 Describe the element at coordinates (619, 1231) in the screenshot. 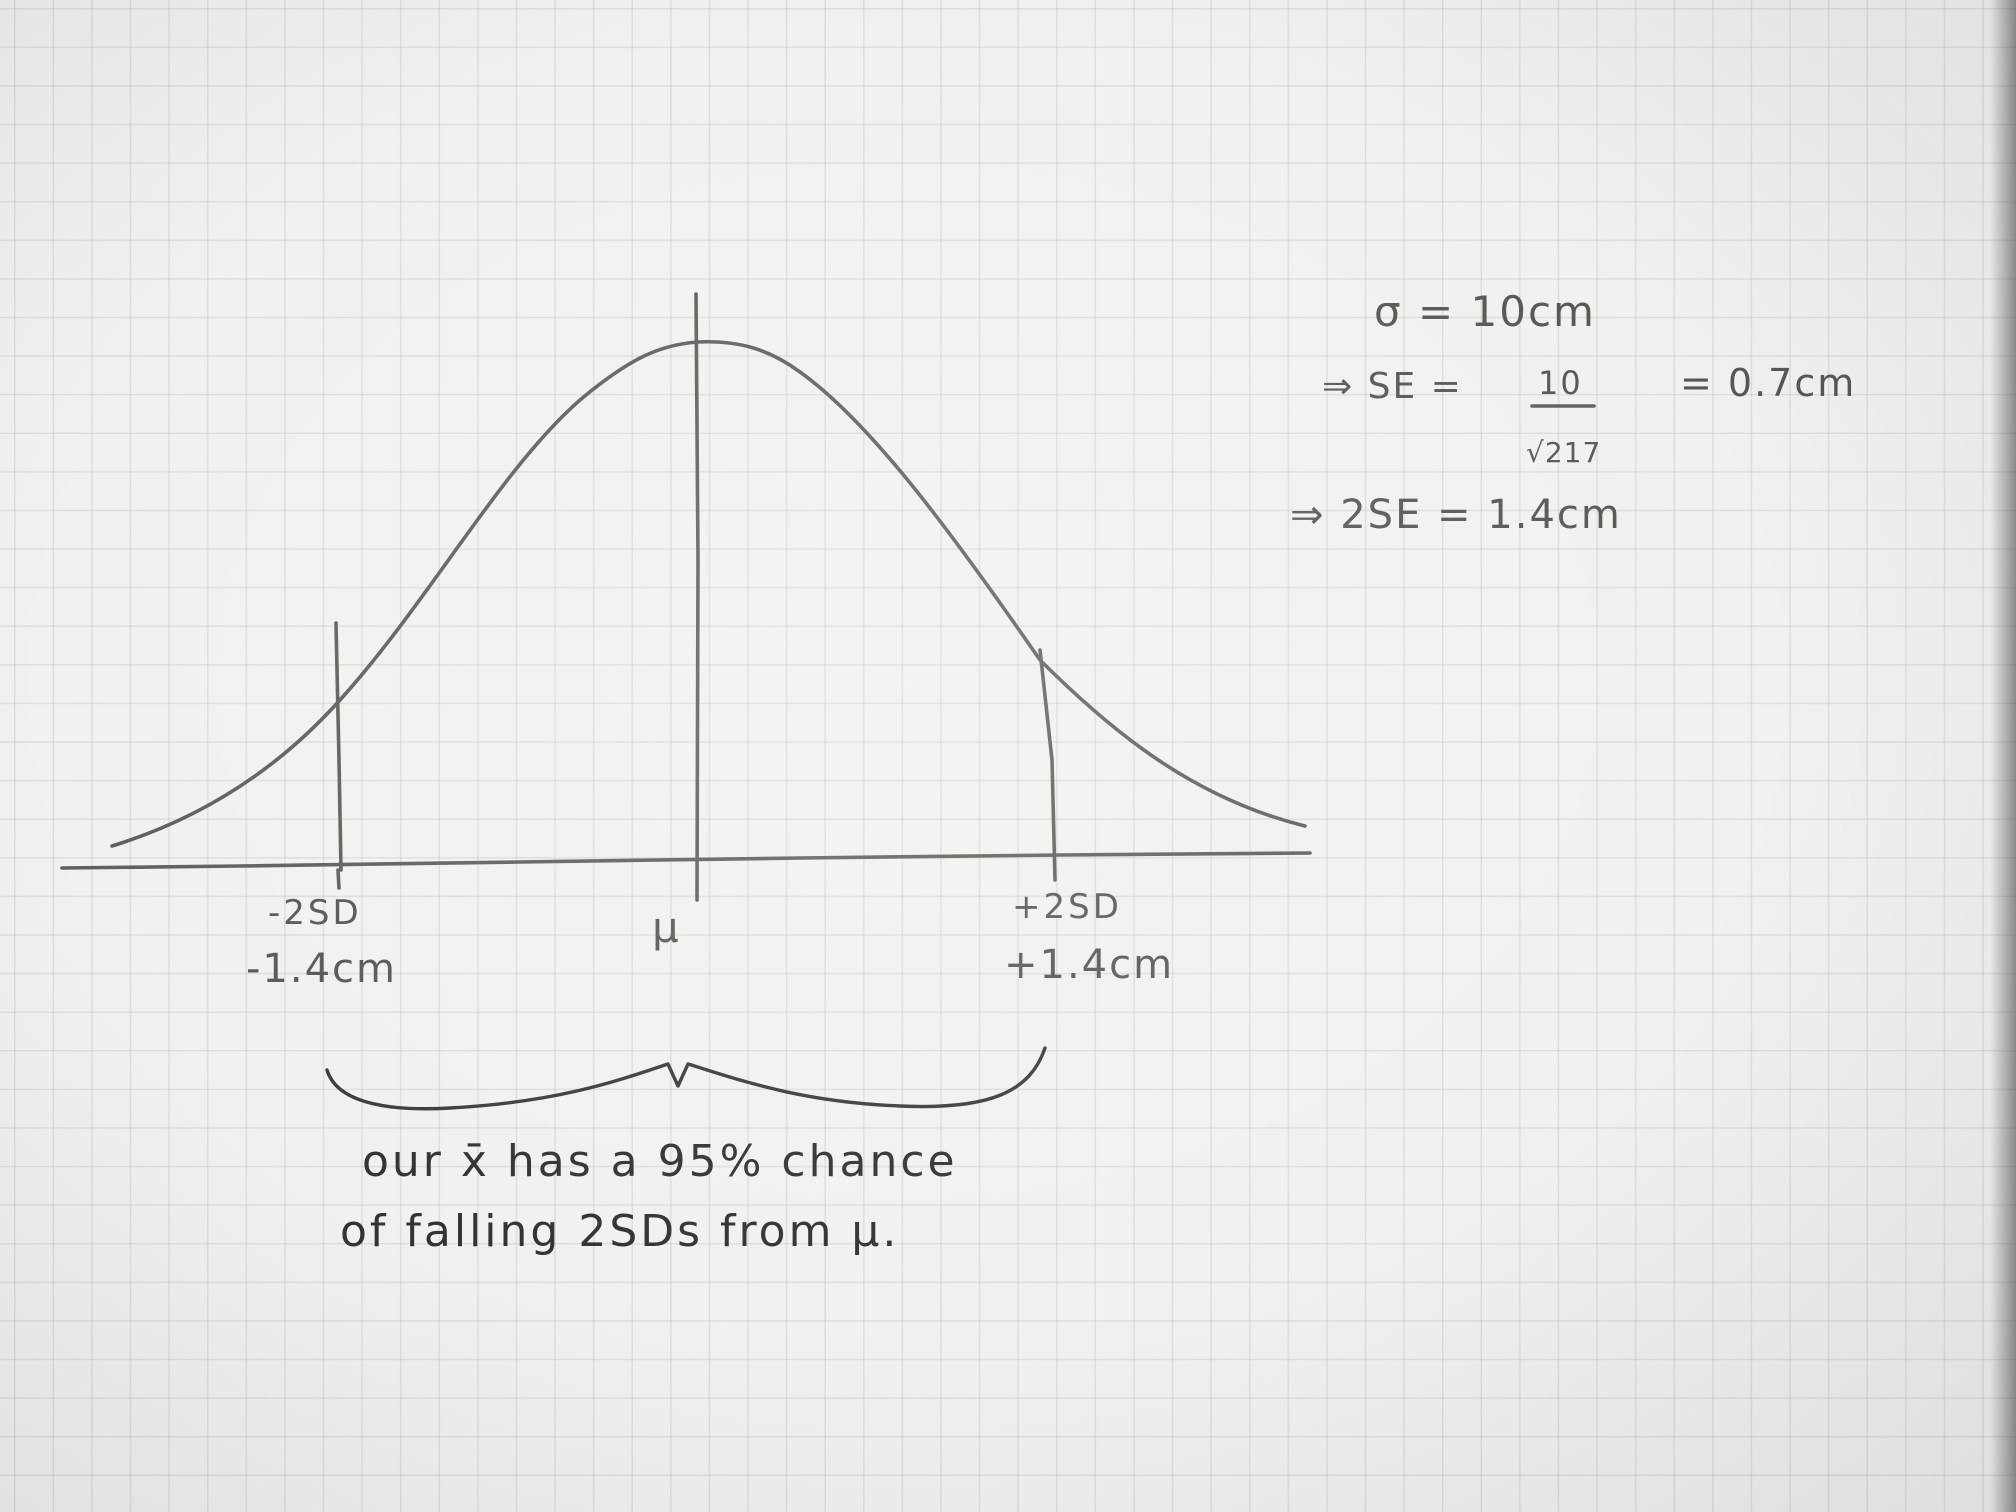

I see `caption-line-2: of falling 2SDs from μ.` at that location.